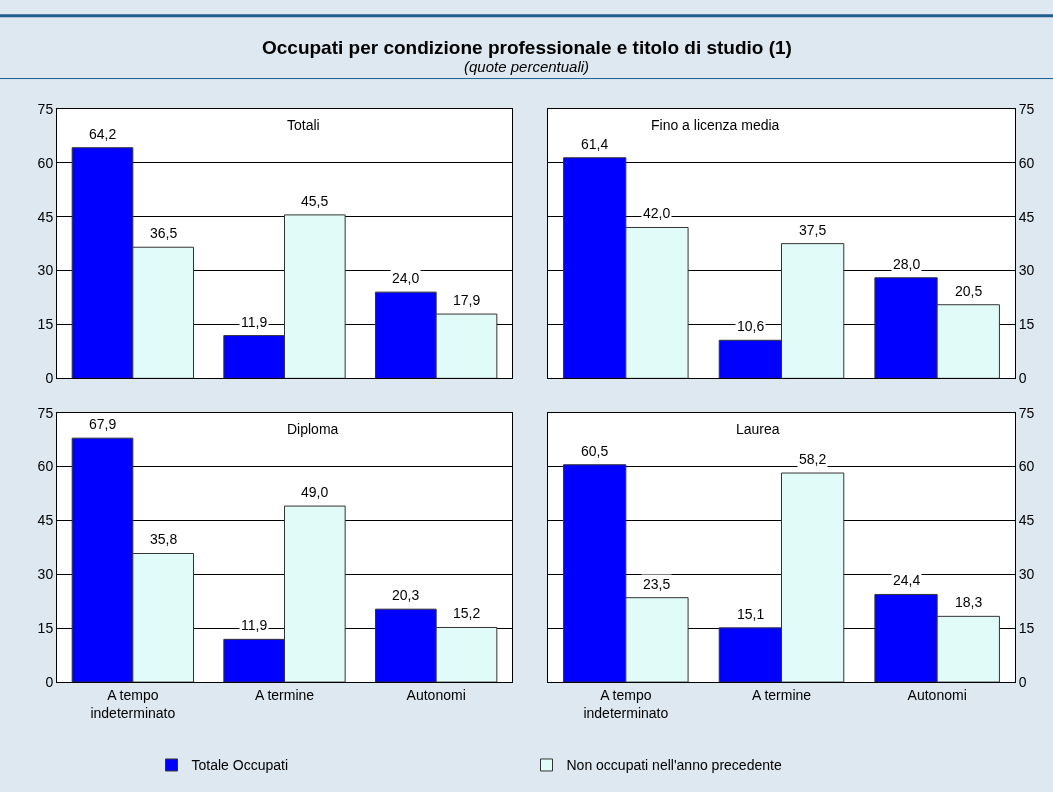  Describe the element at coordinates (751, 614) in the screenshot. I see `data-label: 15,1` at that location.